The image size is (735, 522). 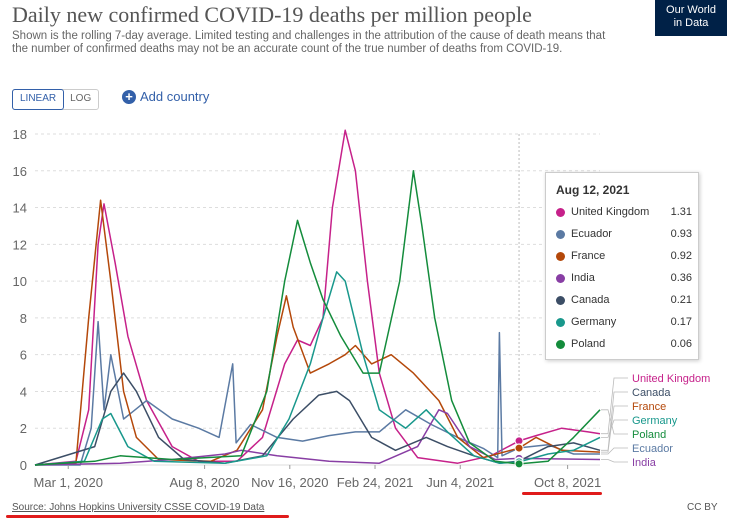 What do you see at coordinates (681, 256) in the screenshot?
I see `tooltip-value: 0.92` at bounding box center [681, 256].